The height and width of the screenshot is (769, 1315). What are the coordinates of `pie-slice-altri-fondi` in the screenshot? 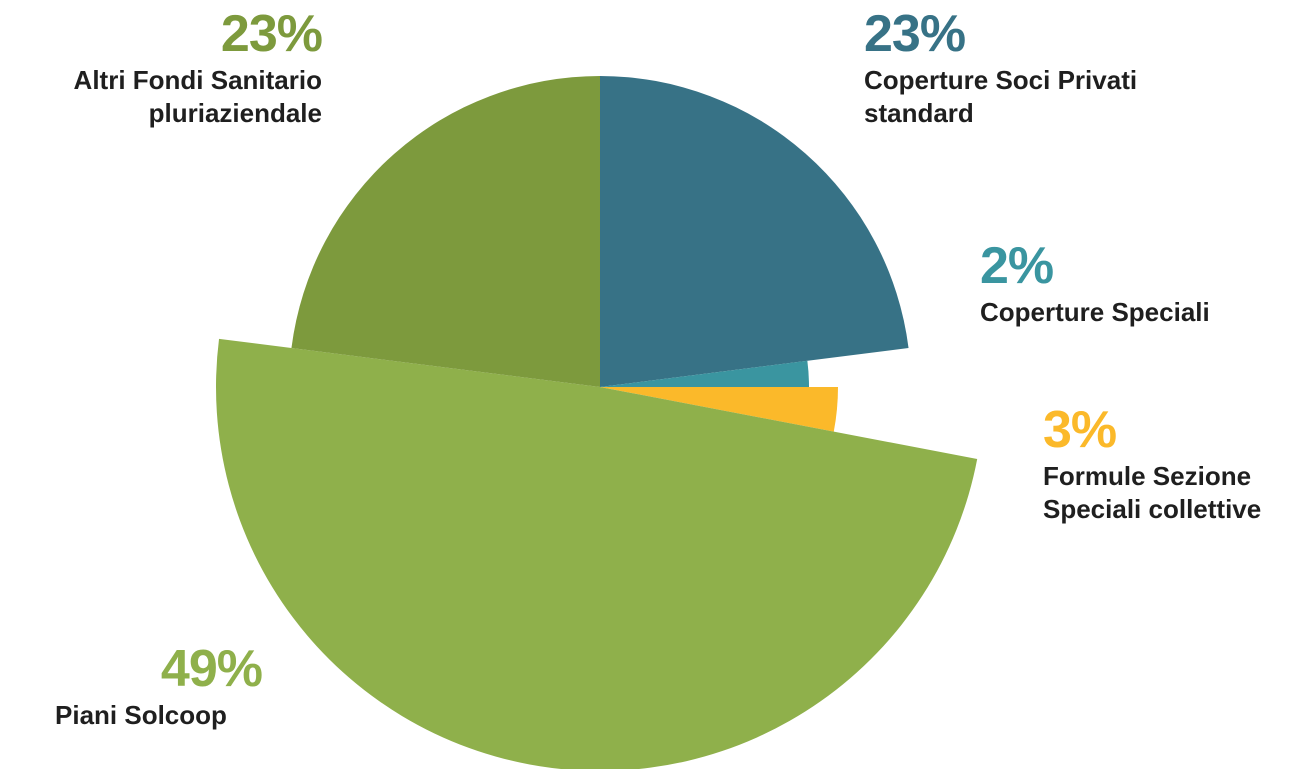 It's located at (445, 231).